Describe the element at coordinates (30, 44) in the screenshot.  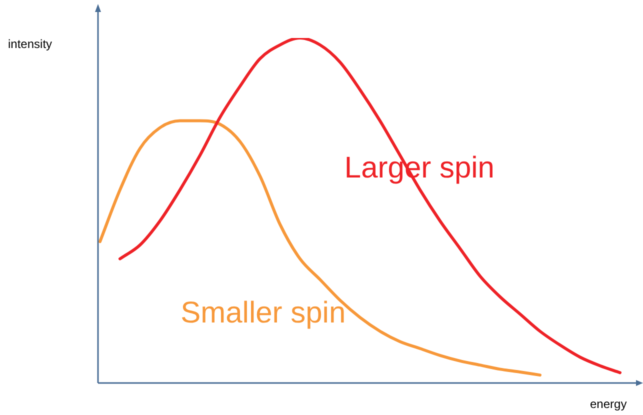
I see `y-axis-title: intensity` at that location.